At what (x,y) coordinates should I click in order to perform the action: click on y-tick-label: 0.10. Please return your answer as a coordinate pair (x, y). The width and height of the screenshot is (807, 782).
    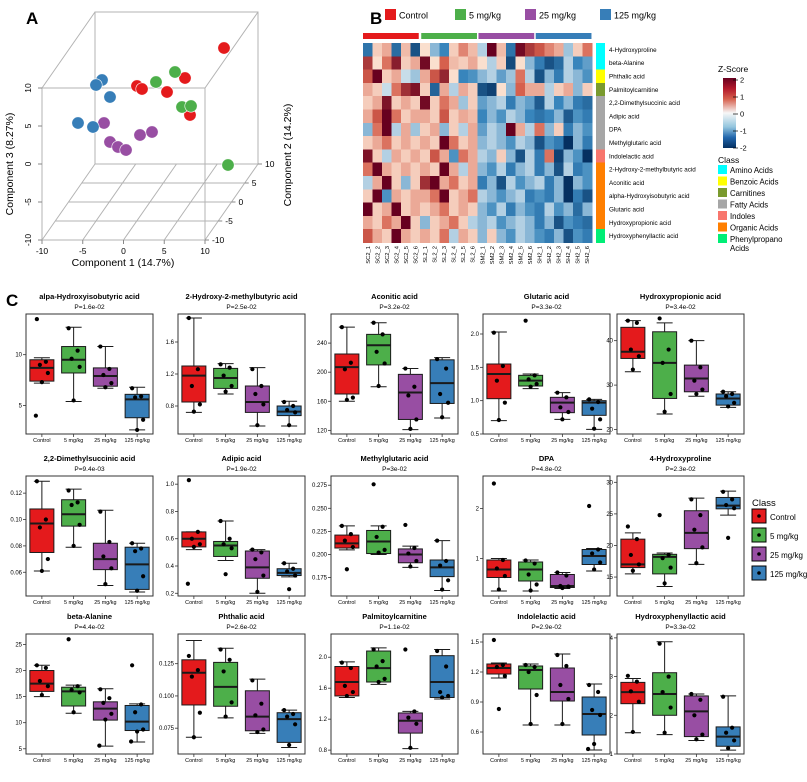
    Looking at the image, I should click on (16, 521).